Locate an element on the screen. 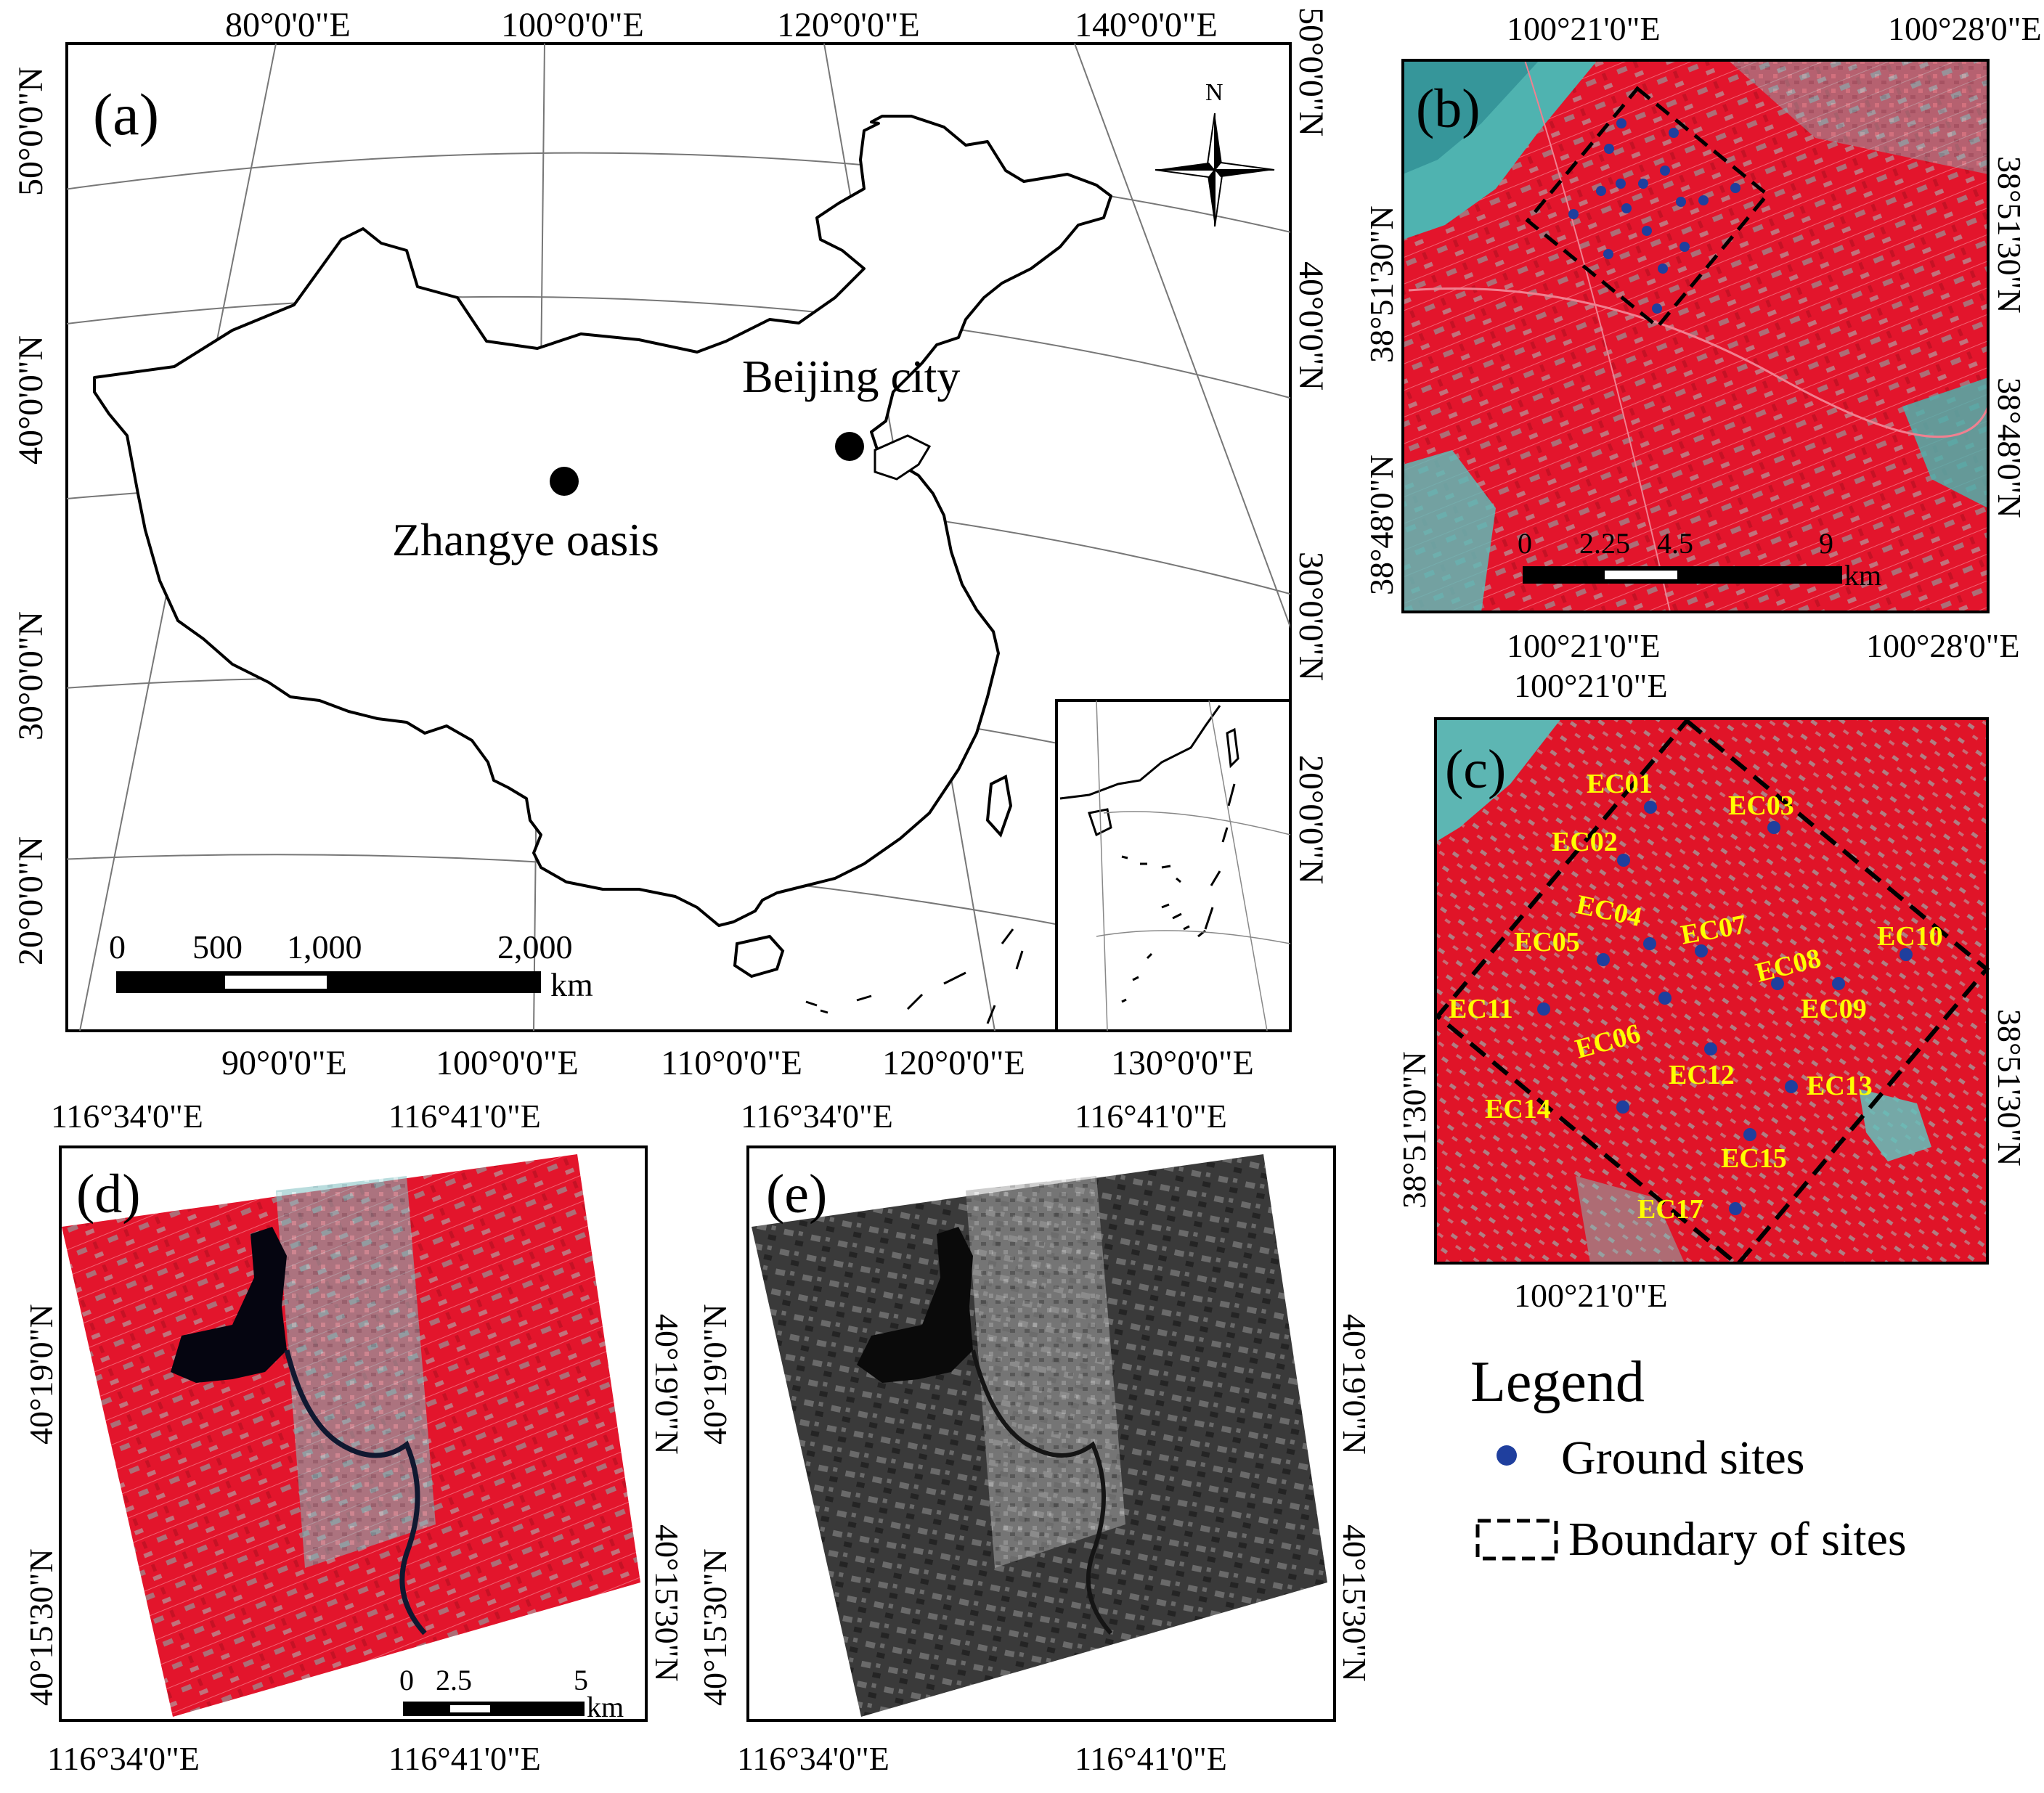 Image resolution: width=2044 pixels, height=1793 pixels. zhangye-oasis-marker is located at coordinates (564, 481).